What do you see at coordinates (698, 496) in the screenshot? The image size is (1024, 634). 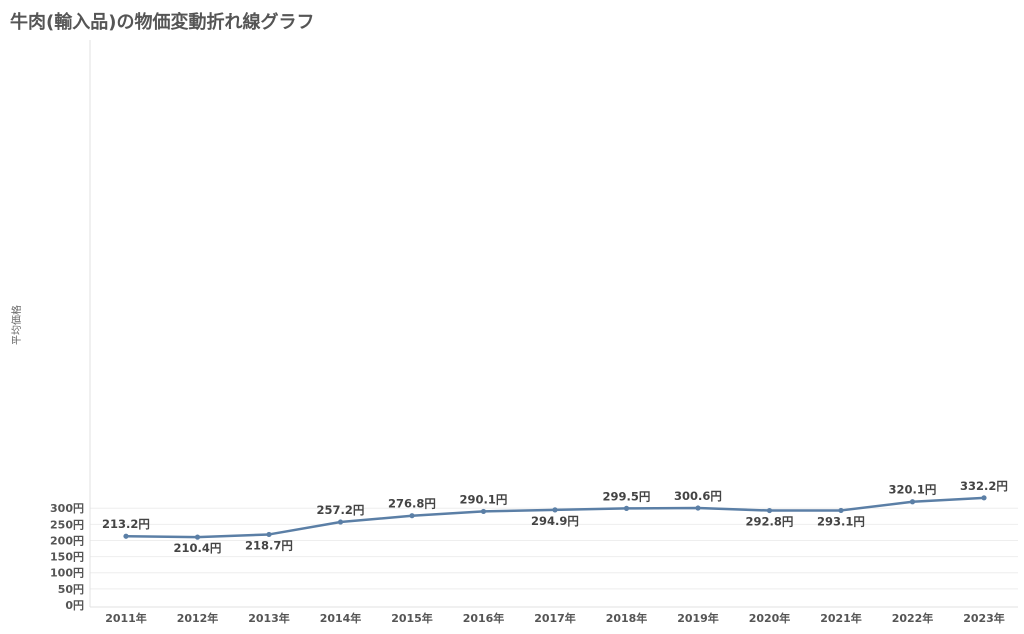 I see `data-label: 300.6円` at bounding box center [698, 496].